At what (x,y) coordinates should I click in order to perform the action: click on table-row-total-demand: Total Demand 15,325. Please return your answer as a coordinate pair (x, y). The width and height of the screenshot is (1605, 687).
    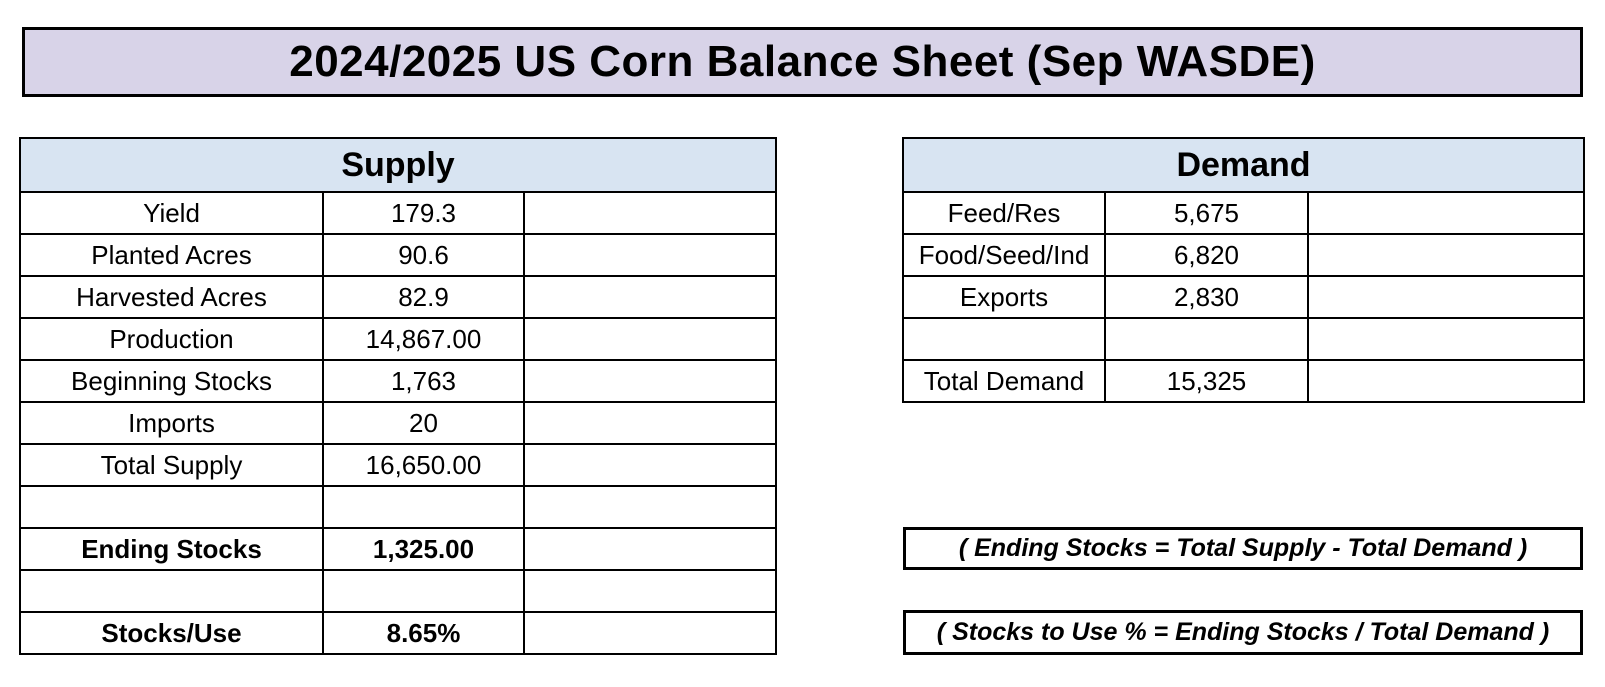
    Looking at the image, I should click on (1244, 381).